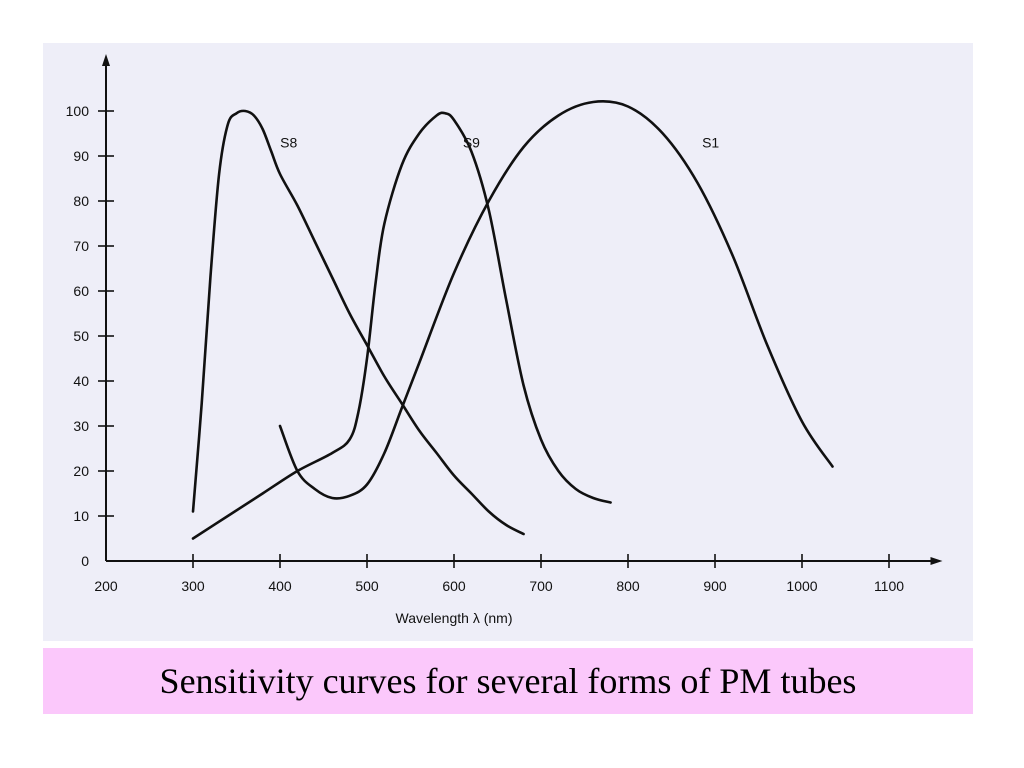 The width and height of the screenshot is (1024, 768). What do you see at coordinates (81, 246) in the screenshot?
I see `y-tick-label: 70` at bounding box center [81, 246].